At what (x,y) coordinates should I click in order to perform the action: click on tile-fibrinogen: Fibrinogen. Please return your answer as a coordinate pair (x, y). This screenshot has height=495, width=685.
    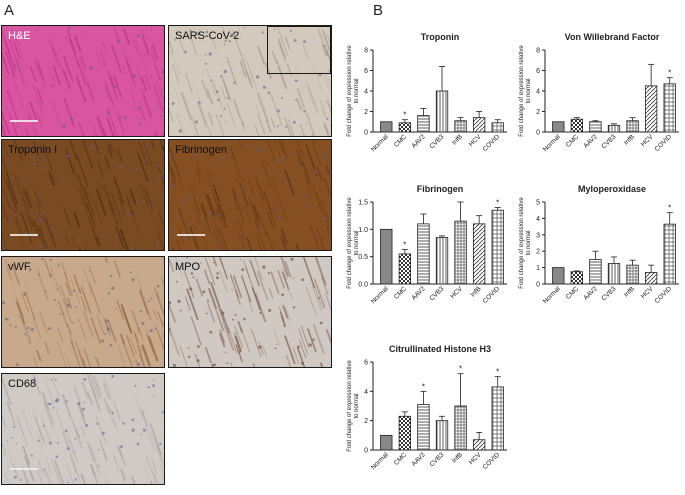
    Looking at the image, I should click on (250, 195).